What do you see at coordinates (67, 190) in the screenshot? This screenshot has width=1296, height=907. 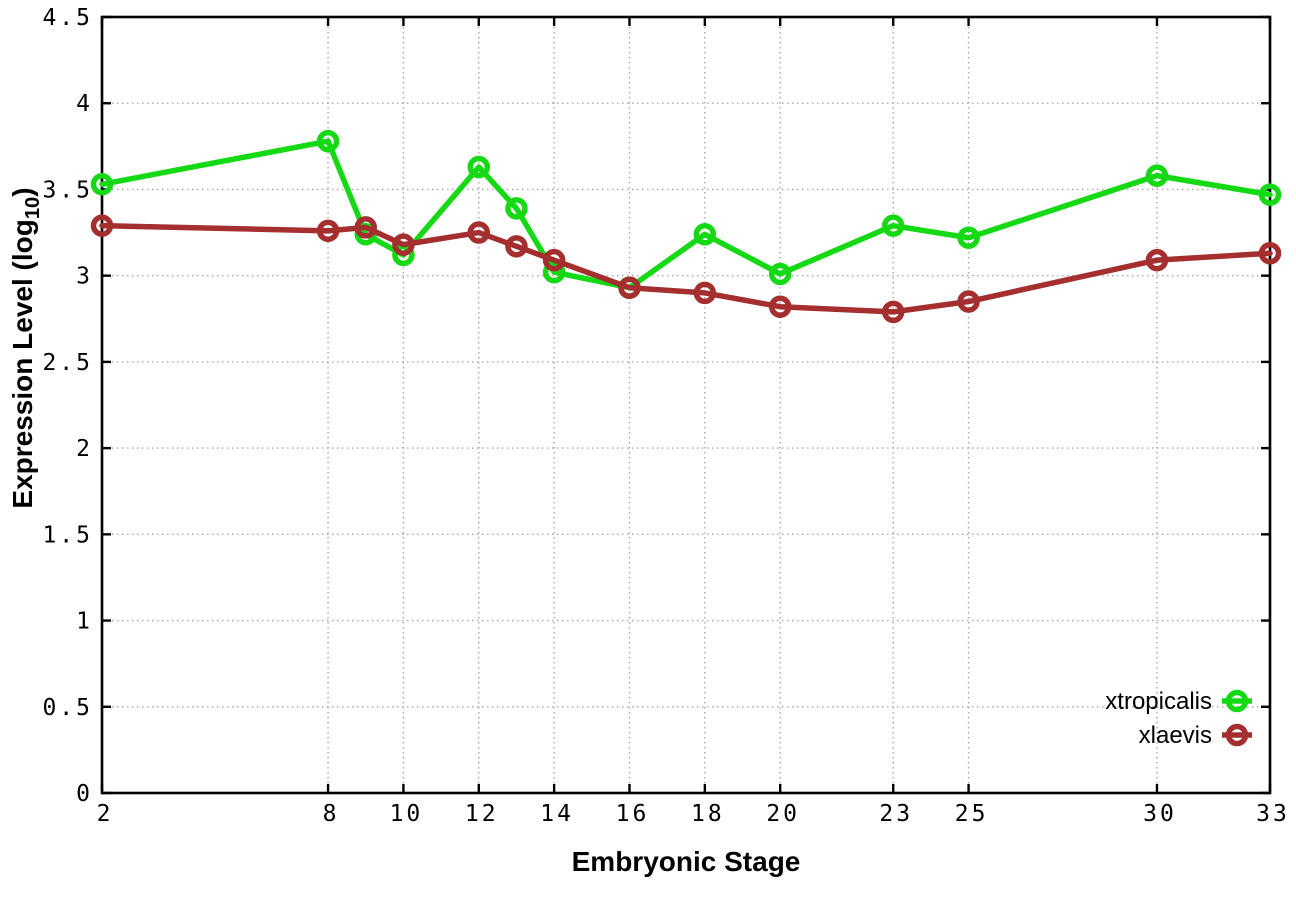 I see `y-tick-label: 3.5` at bounding box center [67, 190].